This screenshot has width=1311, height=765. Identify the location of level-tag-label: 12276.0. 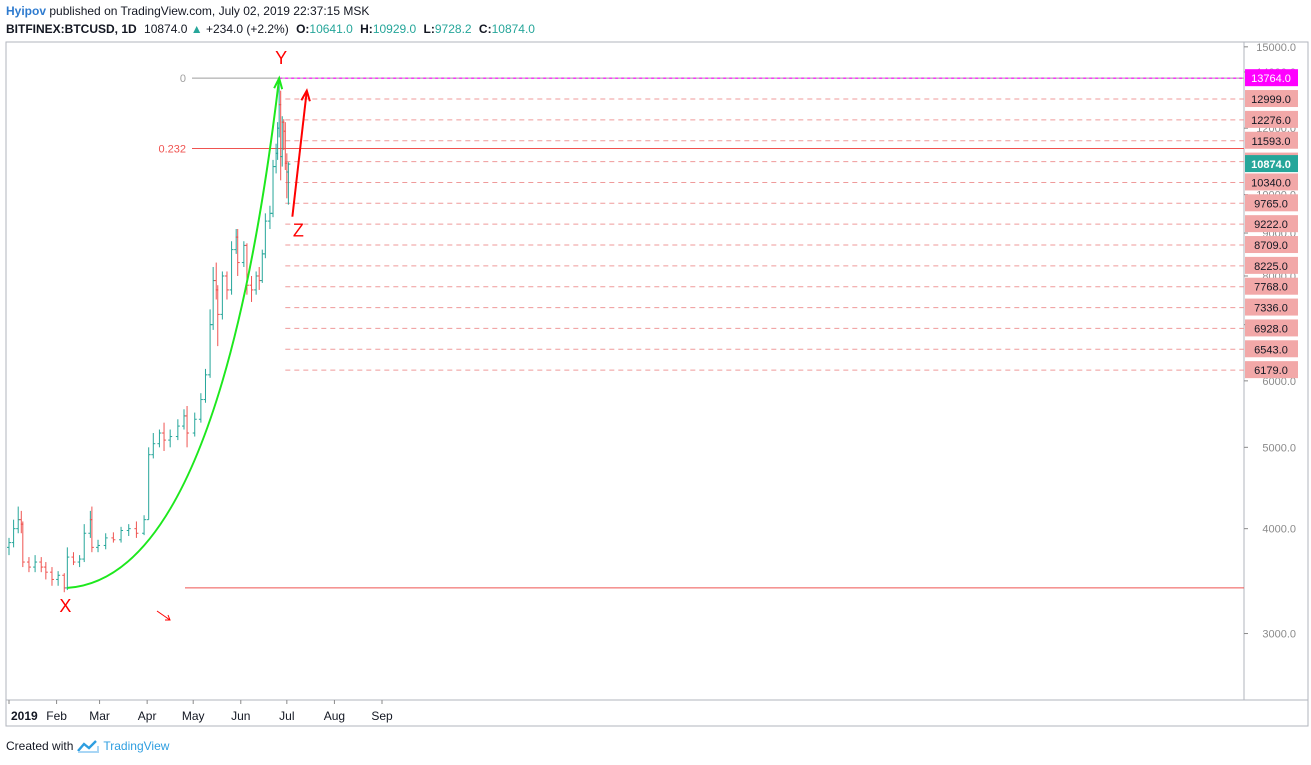
(1271, 121).